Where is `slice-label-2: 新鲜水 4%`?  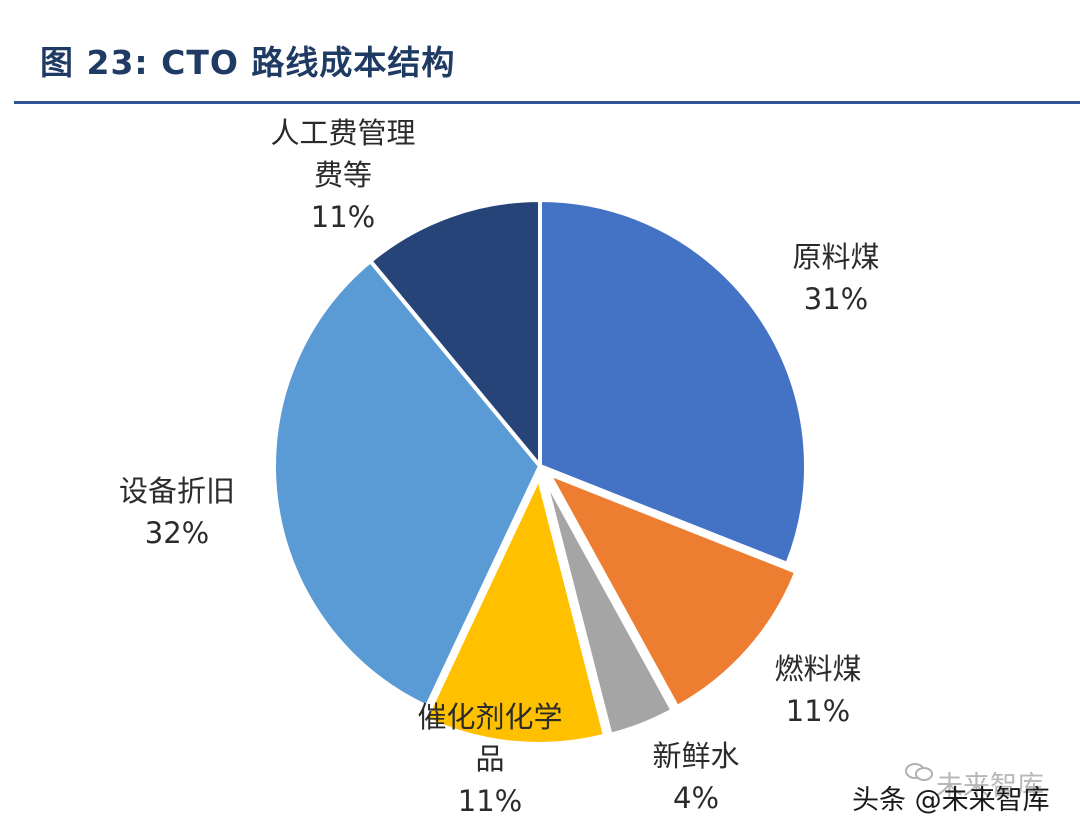
slice-label-2: 新鲜水 4% is located at coordinates (696, 777).